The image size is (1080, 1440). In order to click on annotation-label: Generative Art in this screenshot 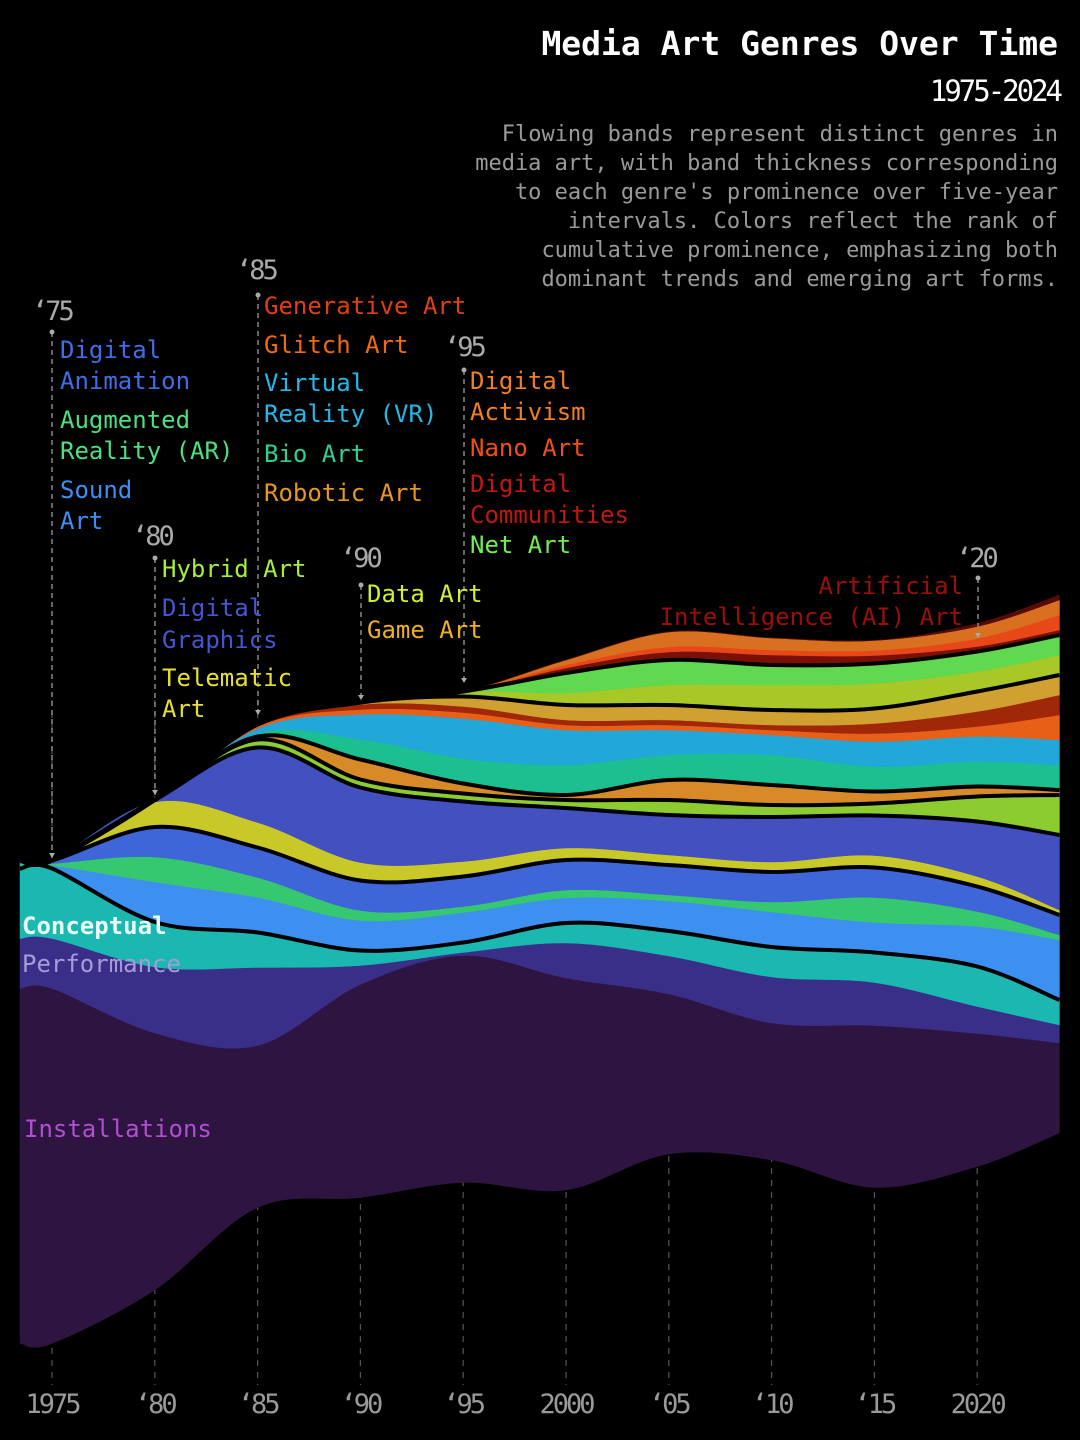, I will do `click(365, 306)`.